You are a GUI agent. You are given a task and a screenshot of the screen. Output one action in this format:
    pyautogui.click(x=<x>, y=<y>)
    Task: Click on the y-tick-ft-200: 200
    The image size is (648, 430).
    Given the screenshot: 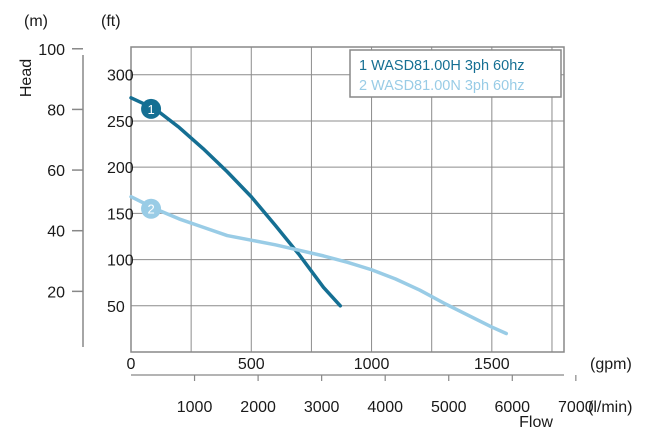 What is the action you would take?
    pyautogui.click(x=120, y=168)
    